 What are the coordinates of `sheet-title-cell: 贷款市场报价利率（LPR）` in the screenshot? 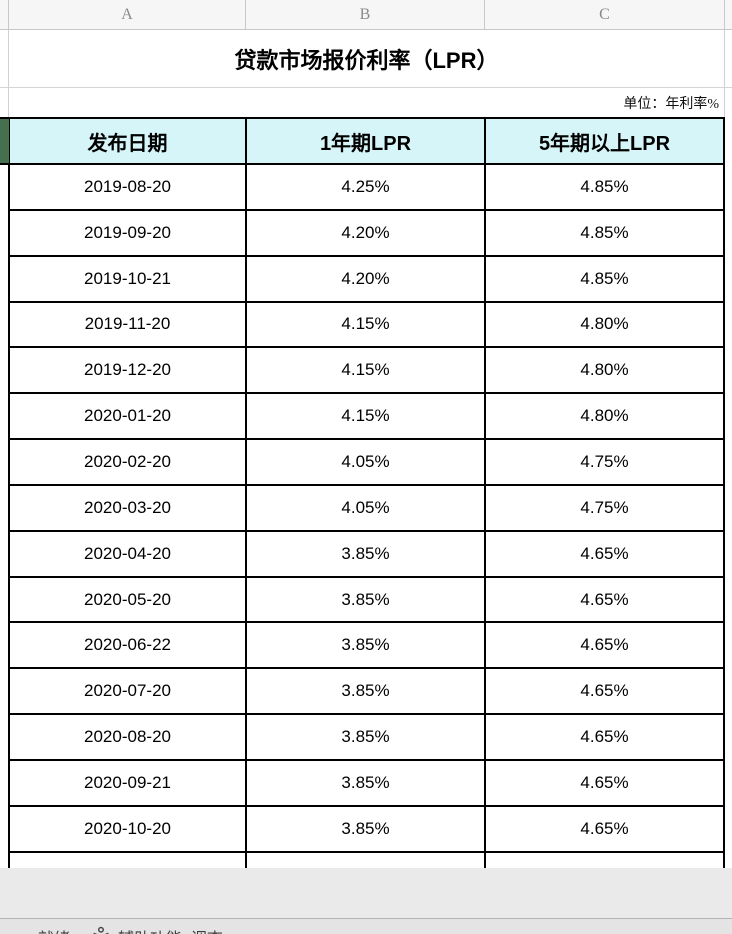 It's located at (366, 60).